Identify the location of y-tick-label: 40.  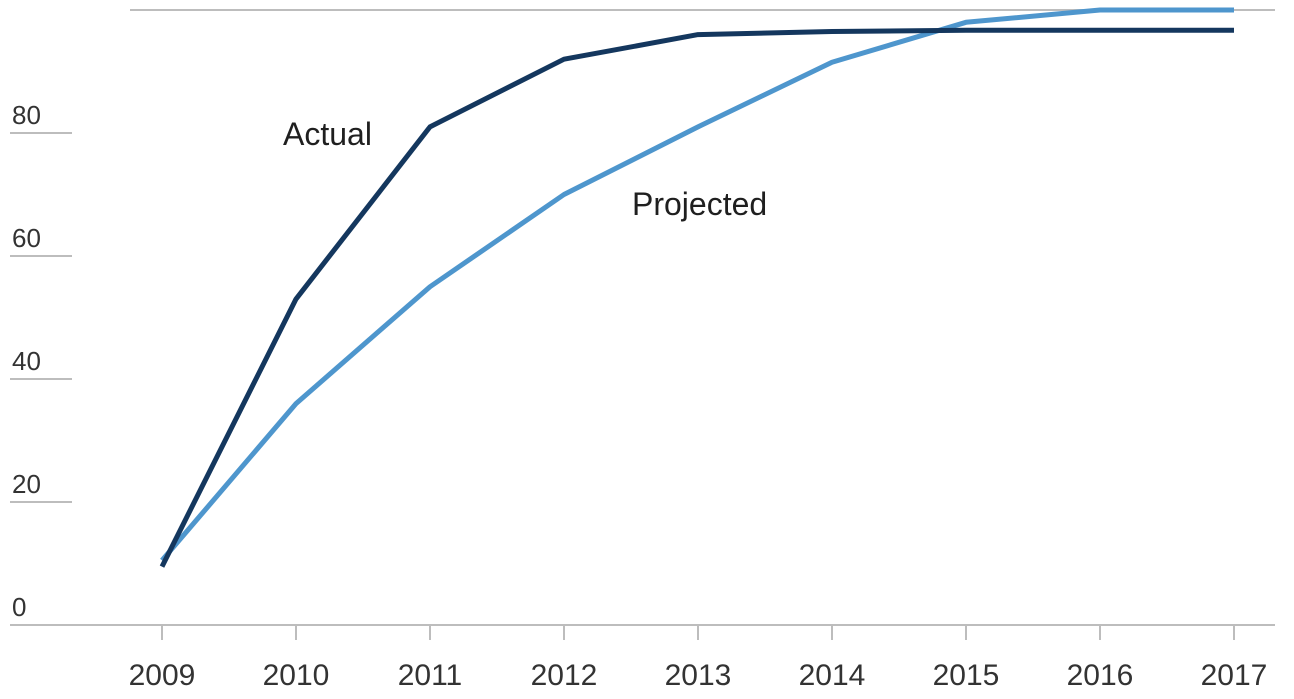
(26, 361).